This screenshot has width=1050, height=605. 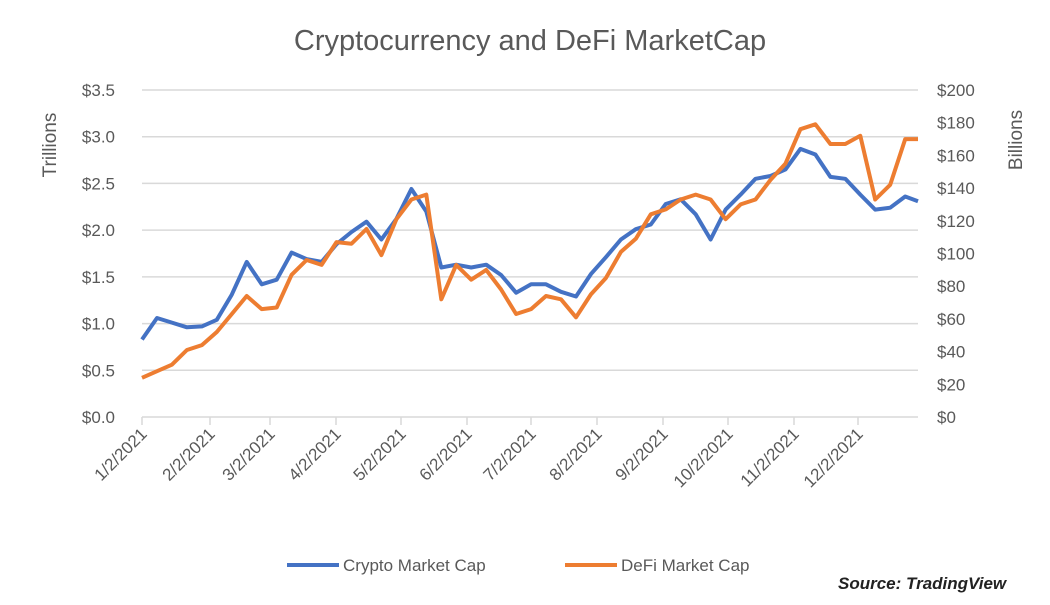 What do you see at coordinates (98, 230) in the screenshot?
I see `y-tick-label: $2.0` at bounding box center [98, 230].